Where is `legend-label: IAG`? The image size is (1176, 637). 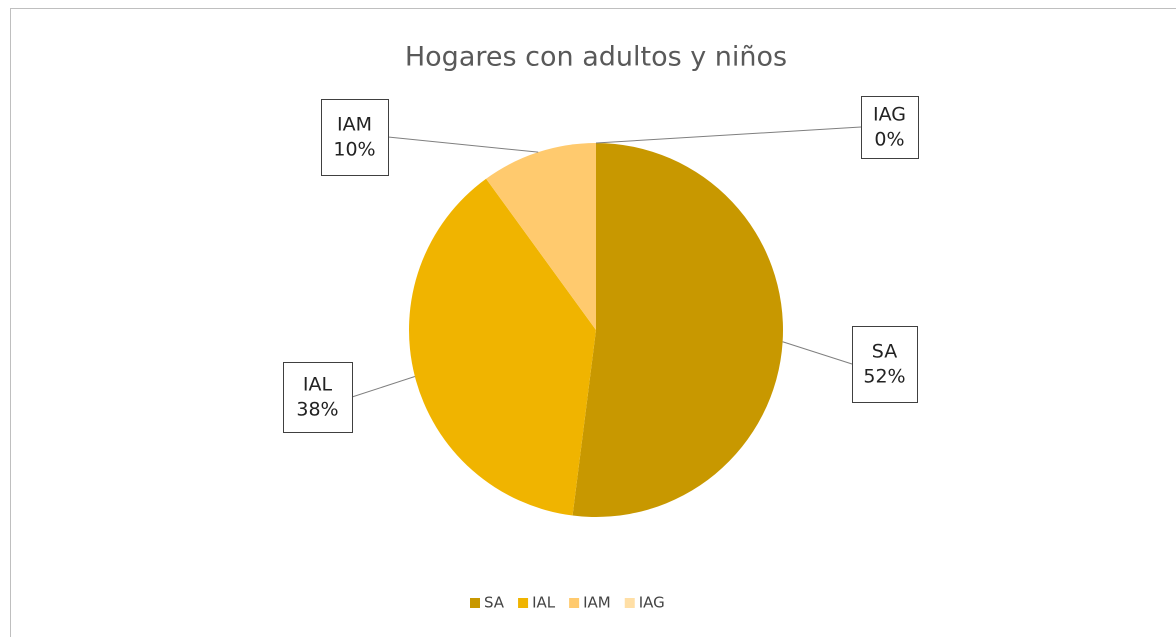
legend-label: IAG is located at coordinates (652, 603).